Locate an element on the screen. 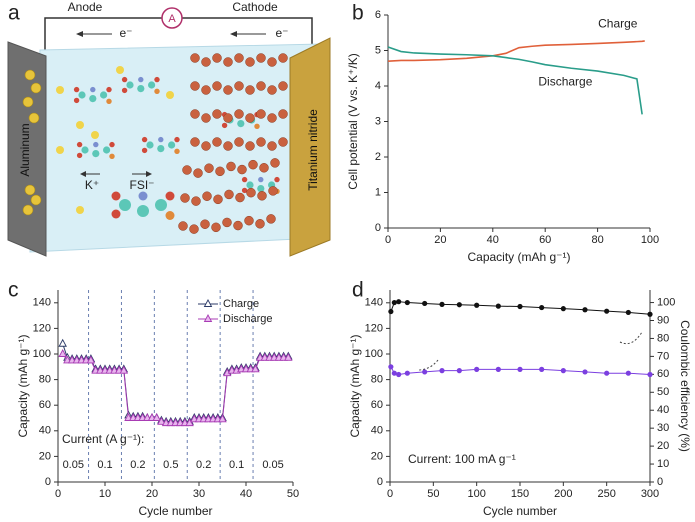  ammeter-label: A is located at coordinates (172, 19).